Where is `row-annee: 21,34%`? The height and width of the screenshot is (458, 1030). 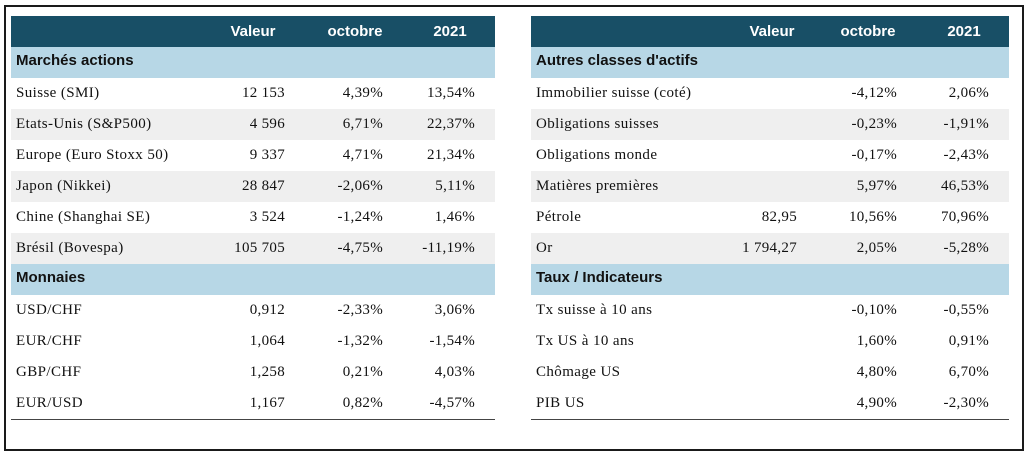 row-annee: 21,34% is located at coordinates (450, 155).